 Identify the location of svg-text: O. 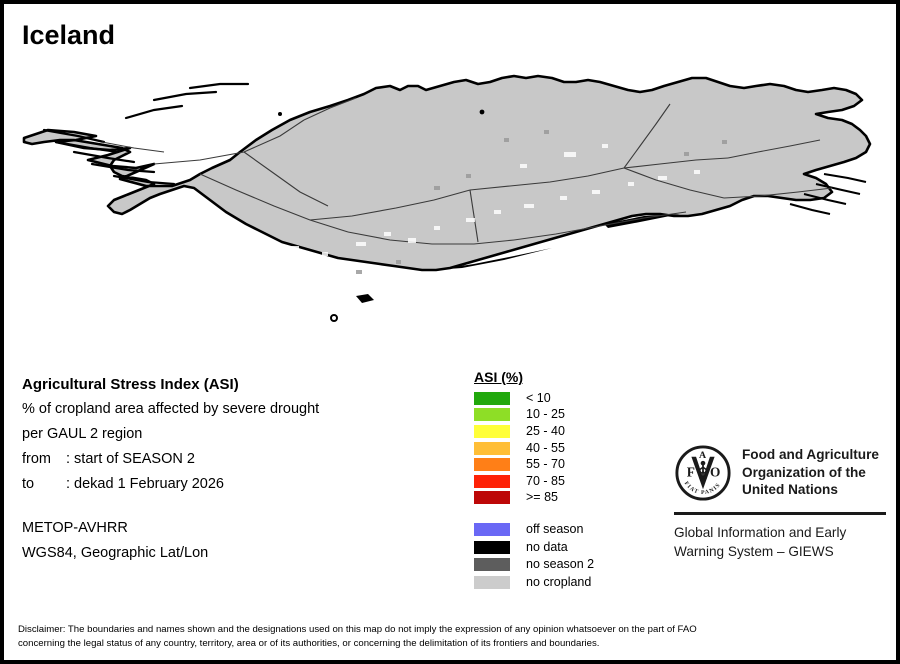
(715, 471).